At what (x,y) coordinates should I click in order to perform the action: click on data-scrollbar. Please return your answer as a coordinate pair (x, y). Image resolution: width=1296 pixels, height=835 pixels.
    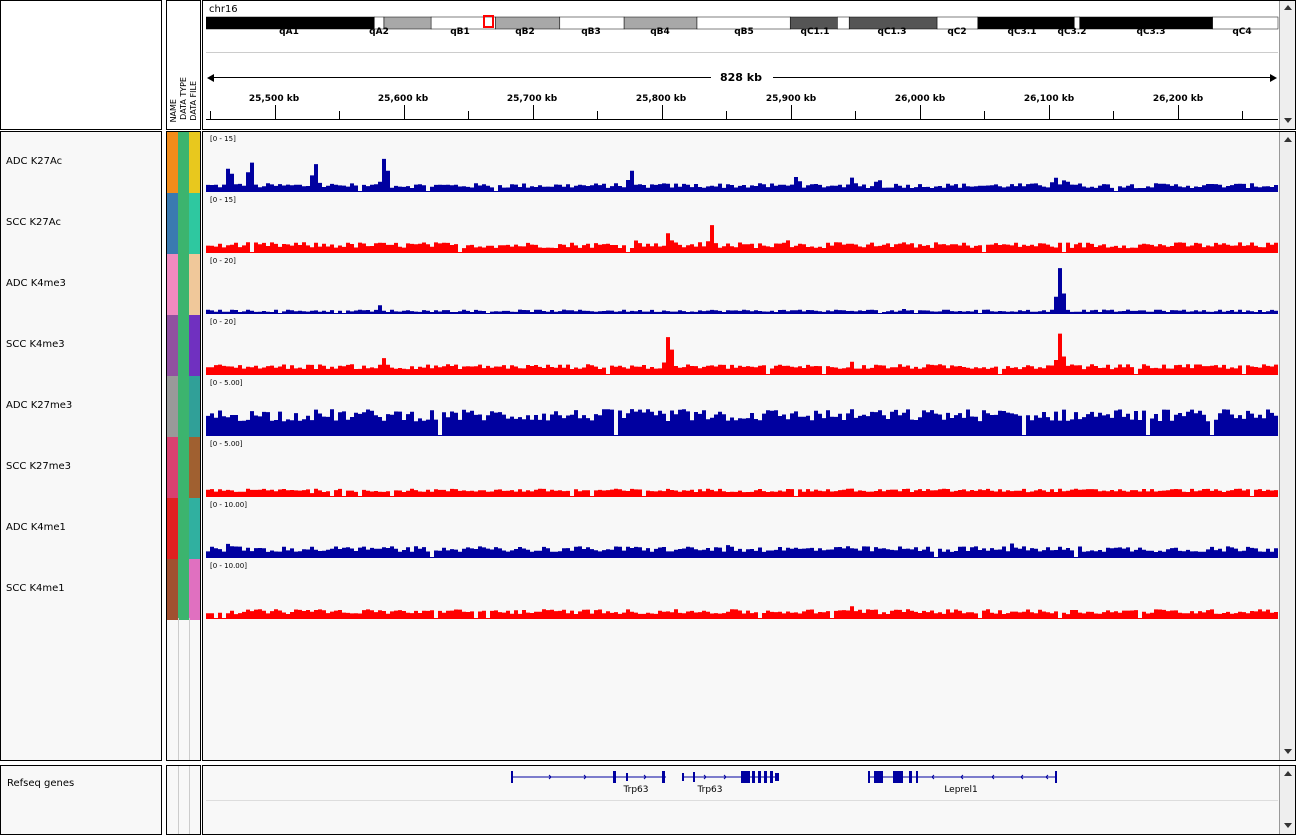
    Looking at the image, I should click on (1287, 446).